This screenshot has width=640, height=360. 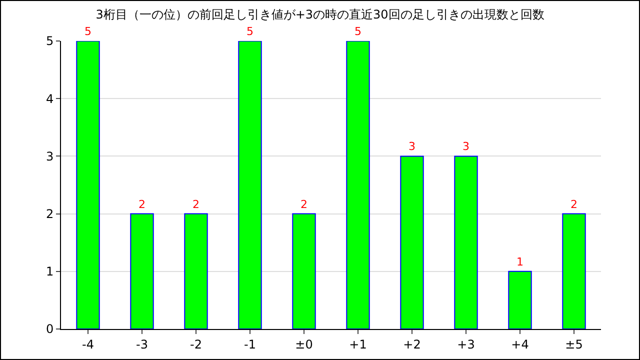 What do you see at coordinates (196, 344) in the screenshot?
I see `x-tick-label: -2` at bounding box center [196, 344].